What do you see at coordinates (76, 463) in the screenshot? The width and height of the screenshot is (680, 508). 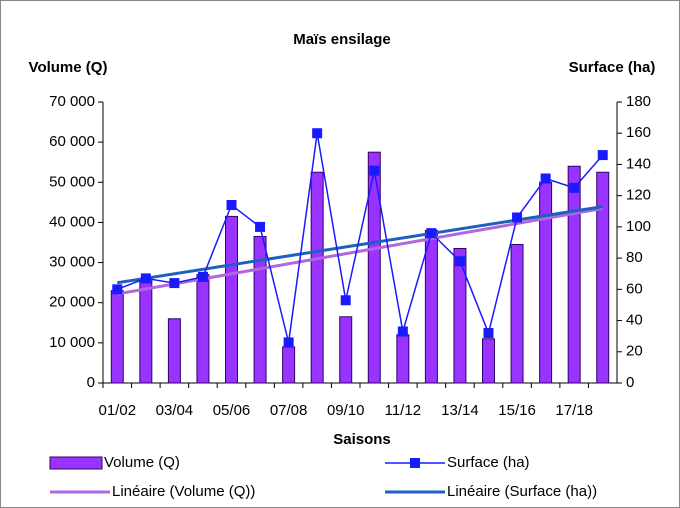 I see `legend-swatch` at bounding box center [76, 463].